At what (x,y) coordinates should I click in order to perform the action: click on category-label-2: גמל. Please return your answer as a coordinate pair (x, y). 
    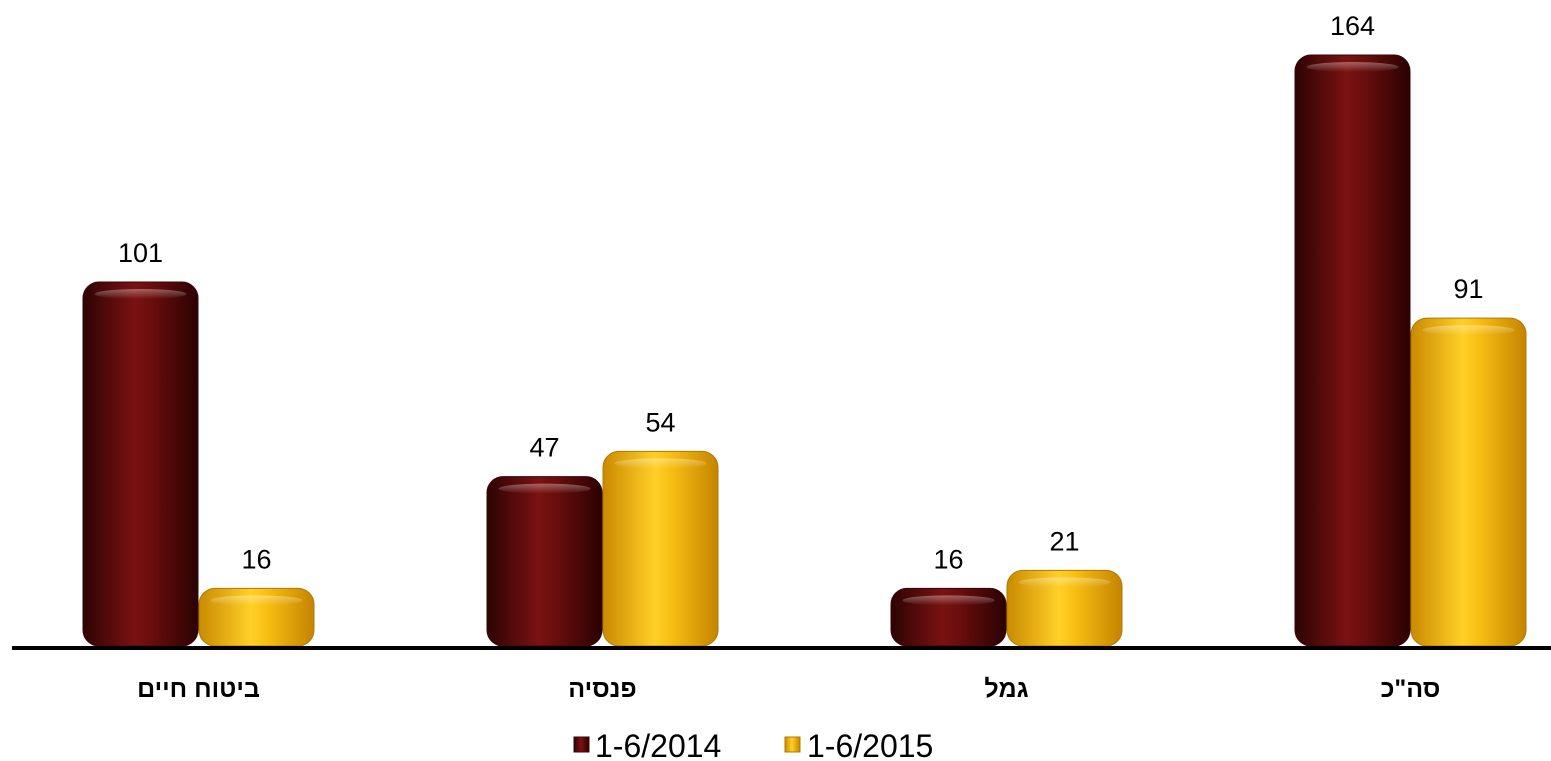
    Looking at the image, I should click on (1006, 689).